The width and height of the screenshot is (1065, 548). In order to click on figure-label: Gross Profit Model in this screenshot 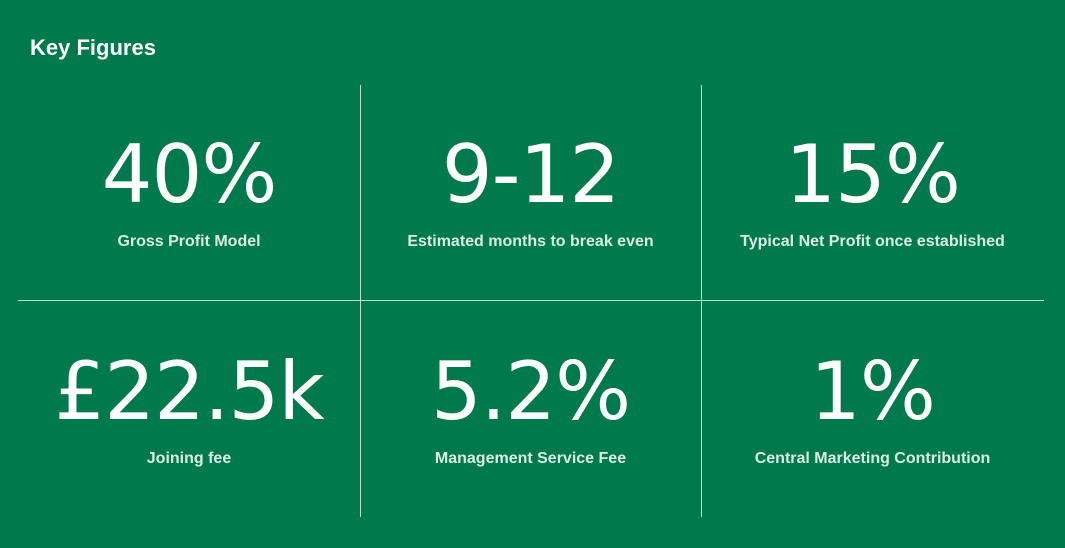, I will do `click(189, 241)`.